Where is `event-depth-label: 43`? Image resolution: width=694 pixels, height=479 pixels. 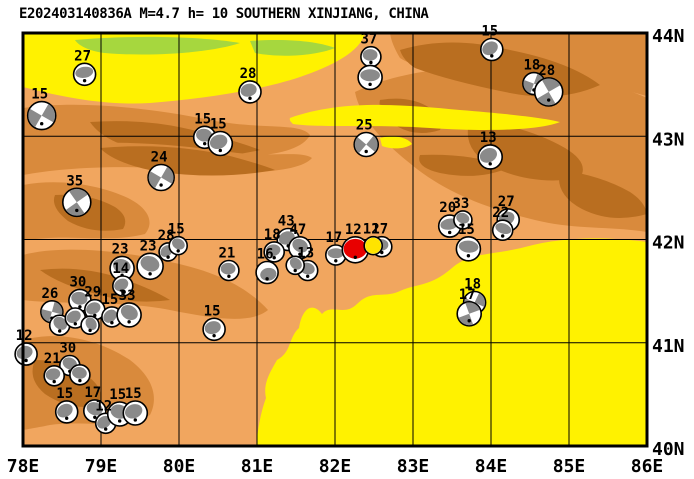 event-depth-label: 43 is located at coordinates (286, 222).